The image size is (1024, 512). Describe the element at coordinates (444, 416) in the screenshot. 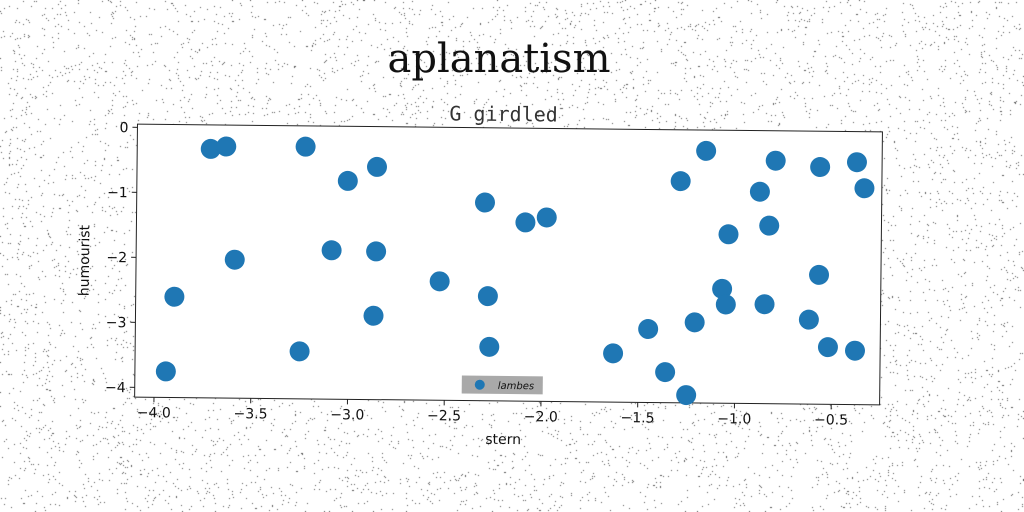

I see `x-tick-label: −2.5` at that location.